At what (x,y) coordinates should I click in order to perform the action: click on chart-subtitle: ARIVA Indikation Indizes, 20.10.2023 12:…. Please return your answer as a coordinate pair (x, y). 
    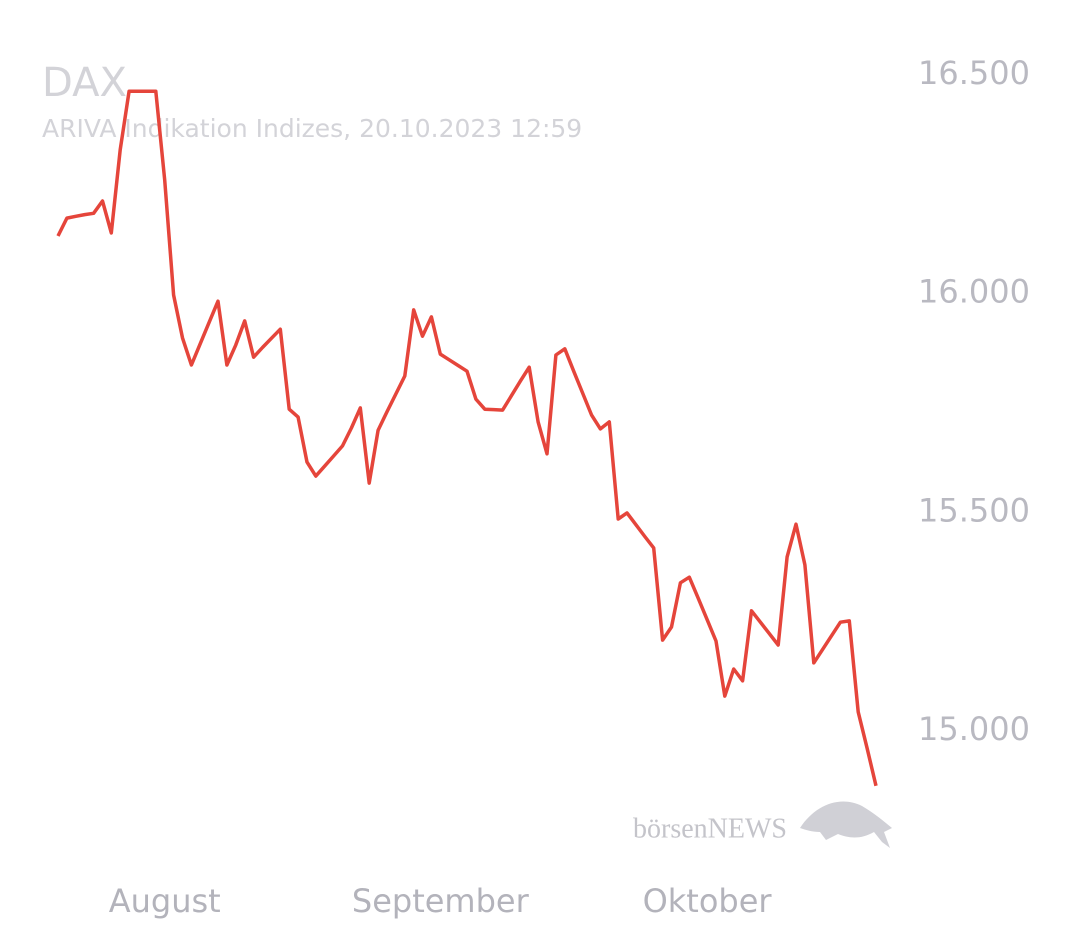
    Looking at the image, I should click on (312, 128).